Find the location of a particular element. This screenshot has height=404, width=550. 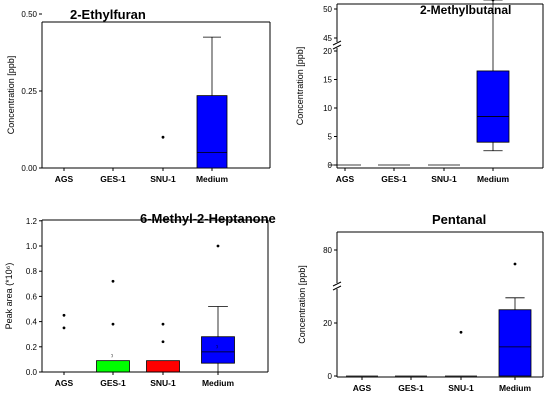

y-axis-label: Peak area (*10⁶) is located at coordinates (9, 296).